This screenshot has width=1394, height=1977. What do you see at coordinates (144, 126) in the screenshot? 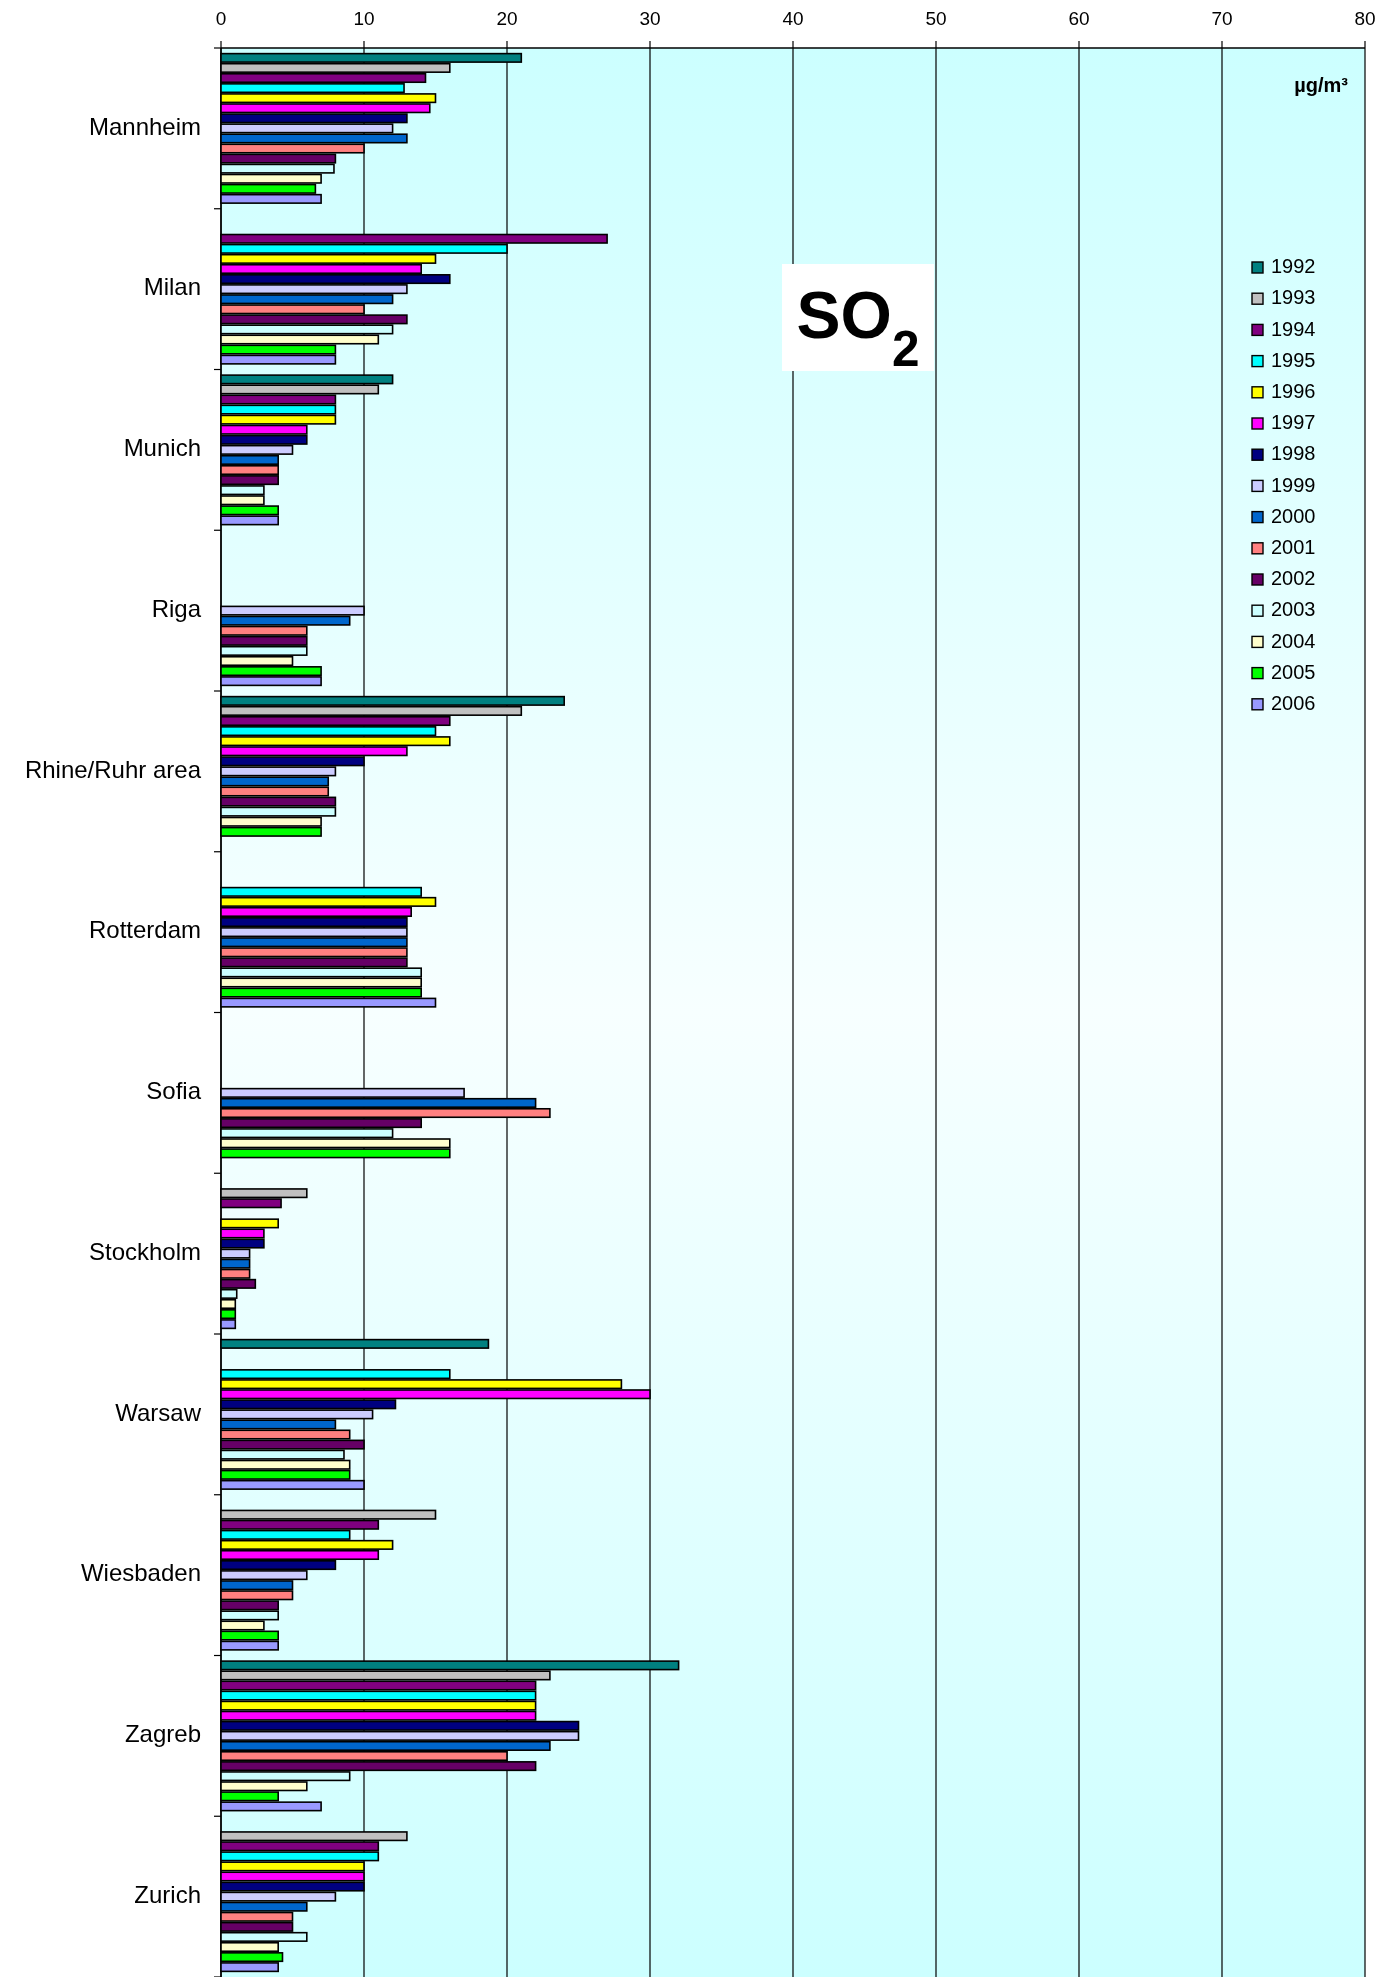
I see `y-tick-label: Mannheim` at bounding box center [144, 126].